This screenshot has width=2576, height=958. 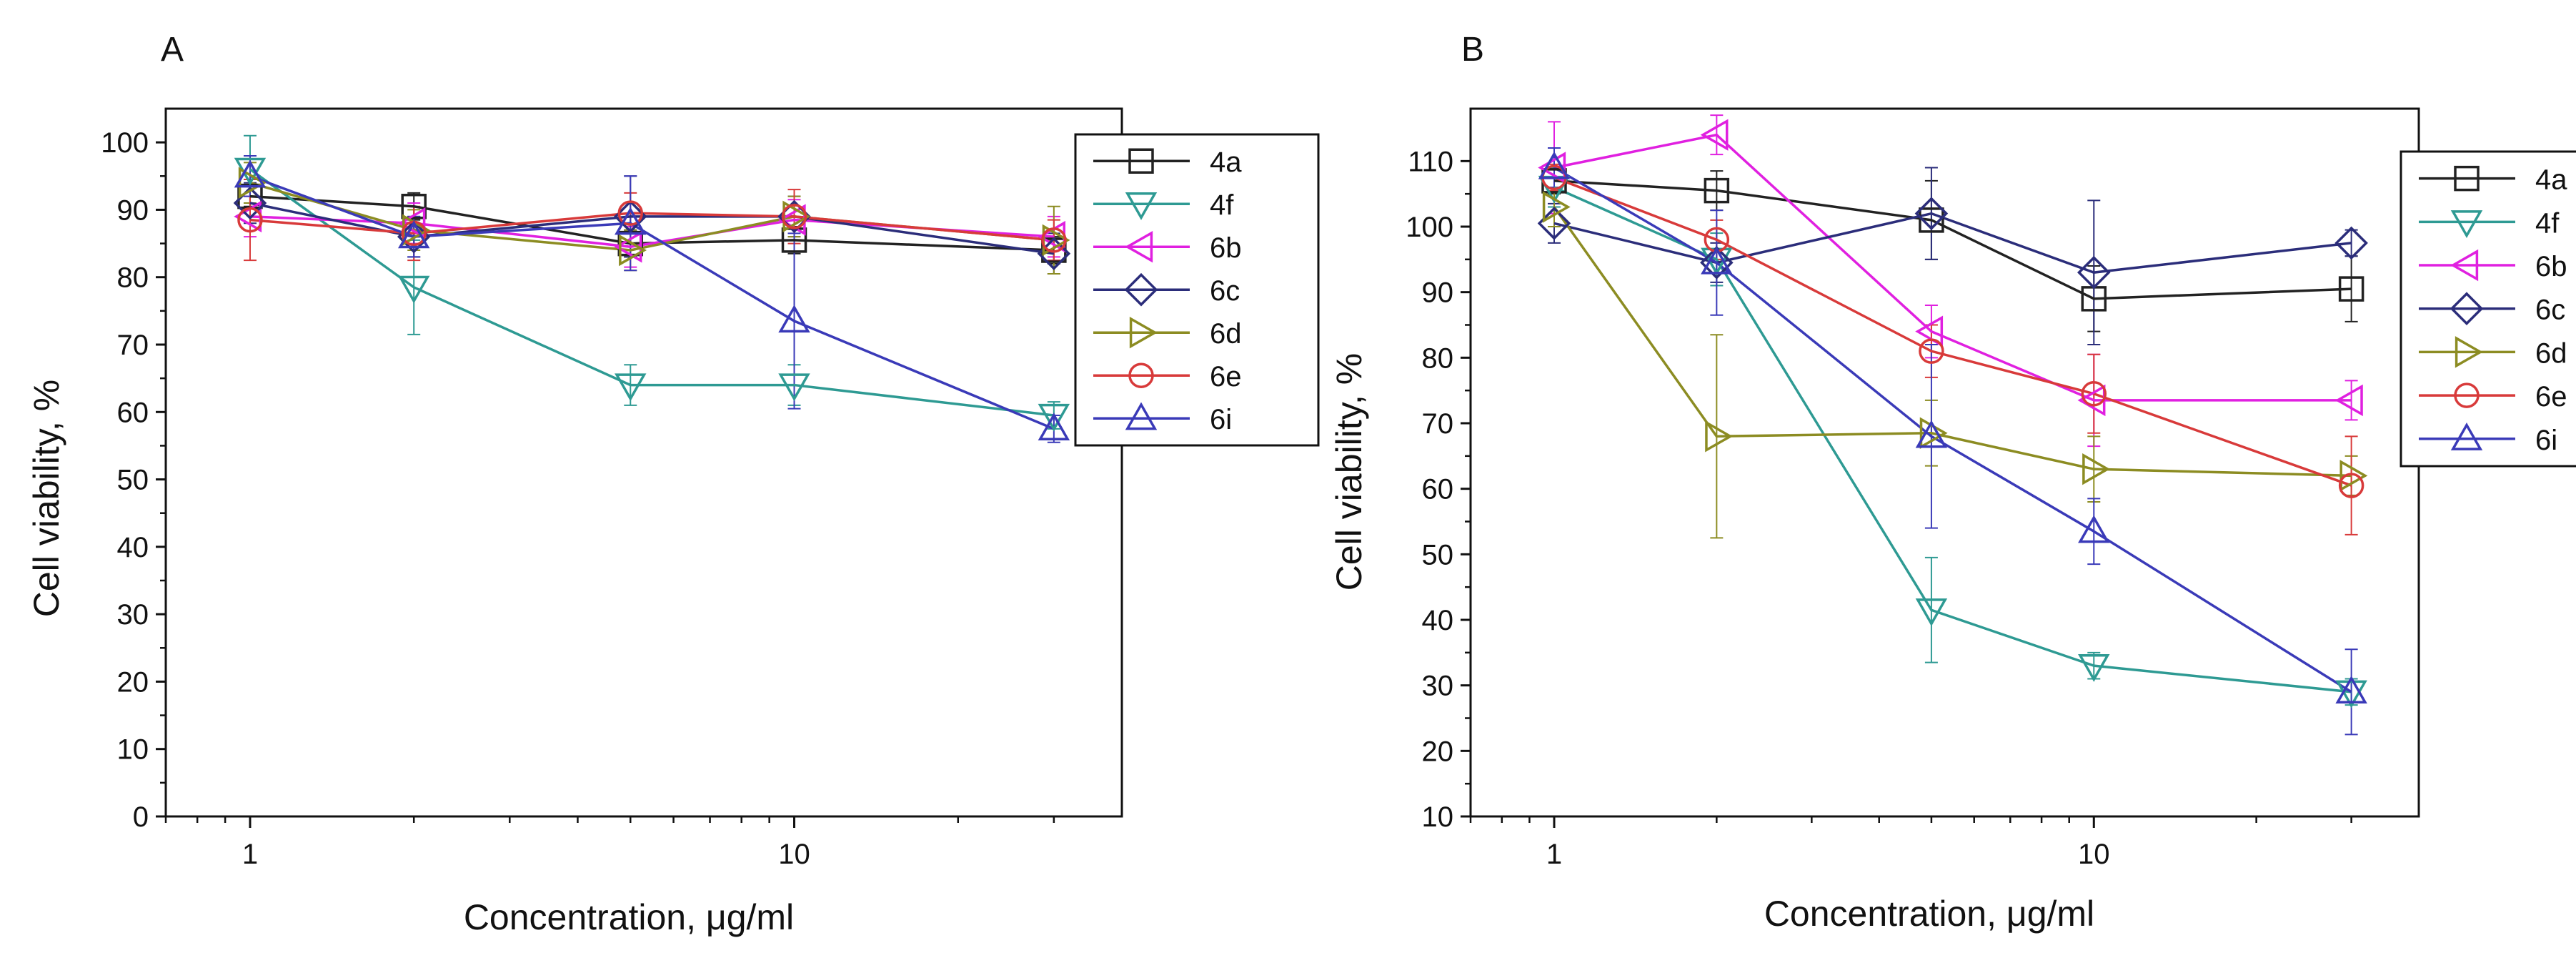 What do you see at coordinates (1221, 419) in the screenshot?
I see `legend-label: 6i` at bounding box center [1221, 419].